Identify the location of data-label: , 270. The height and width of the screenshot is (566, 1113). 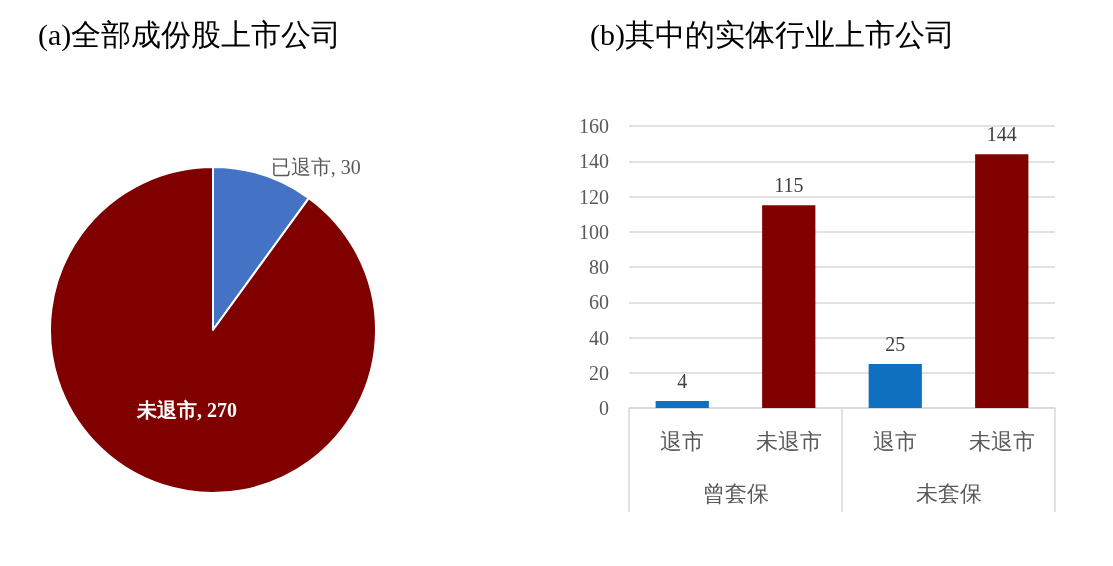
(216, 410).